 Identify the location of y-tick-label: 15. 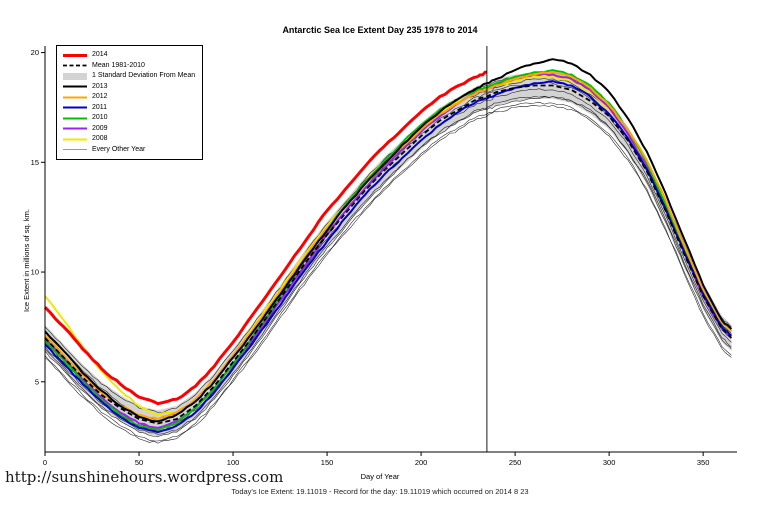
(35, 162).